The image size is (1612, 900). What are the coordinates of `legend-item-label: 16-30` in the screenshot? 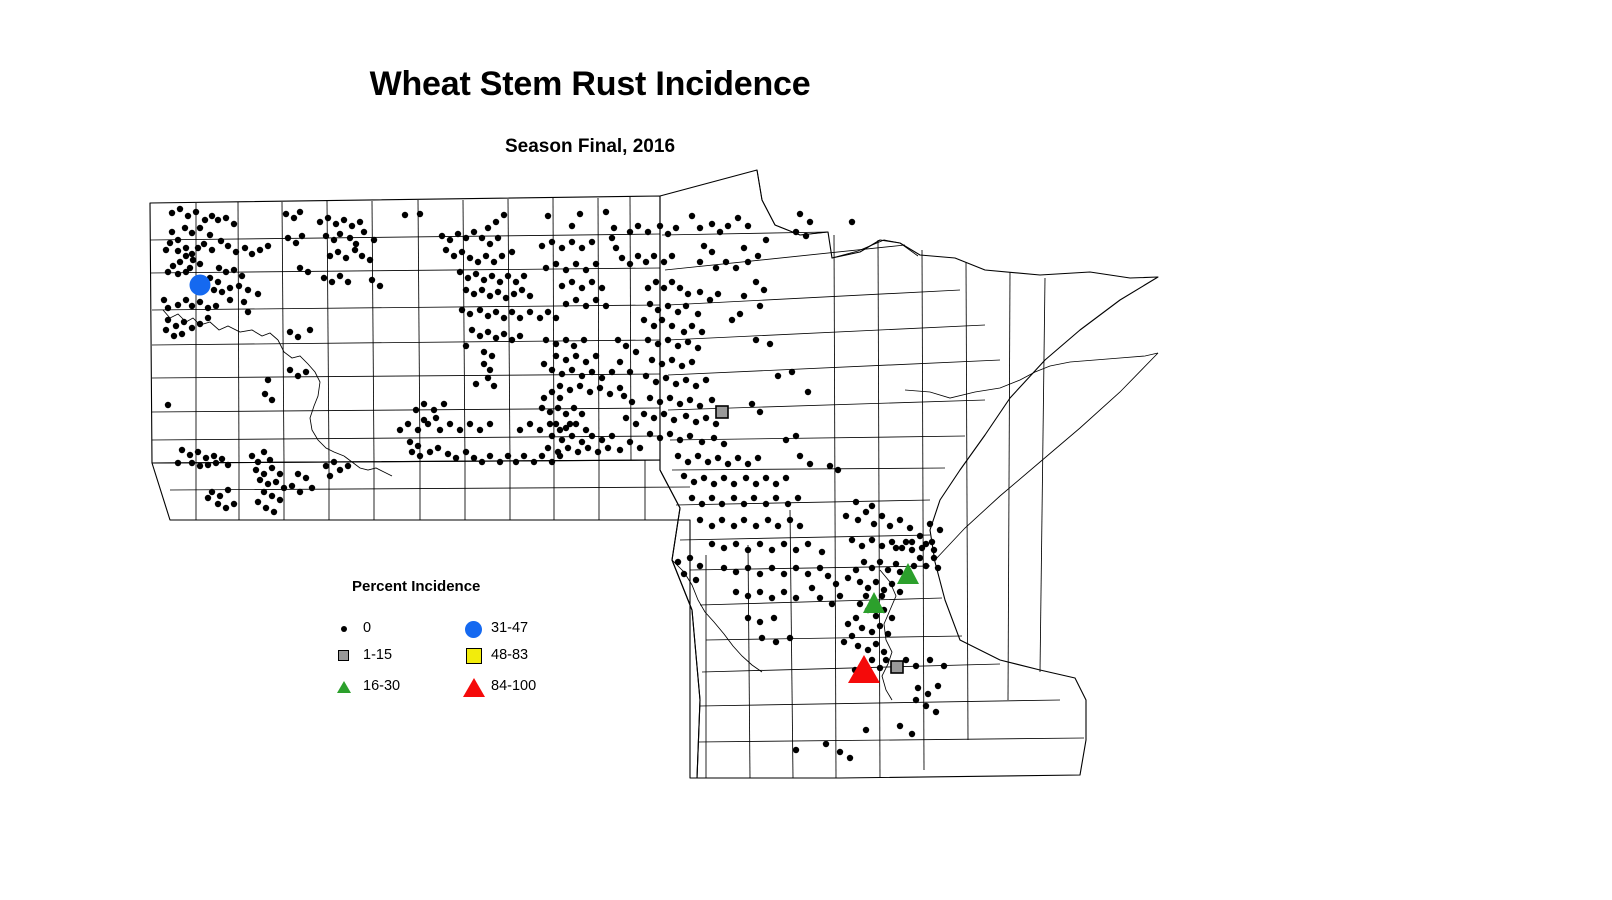 It's located at (382, 686).